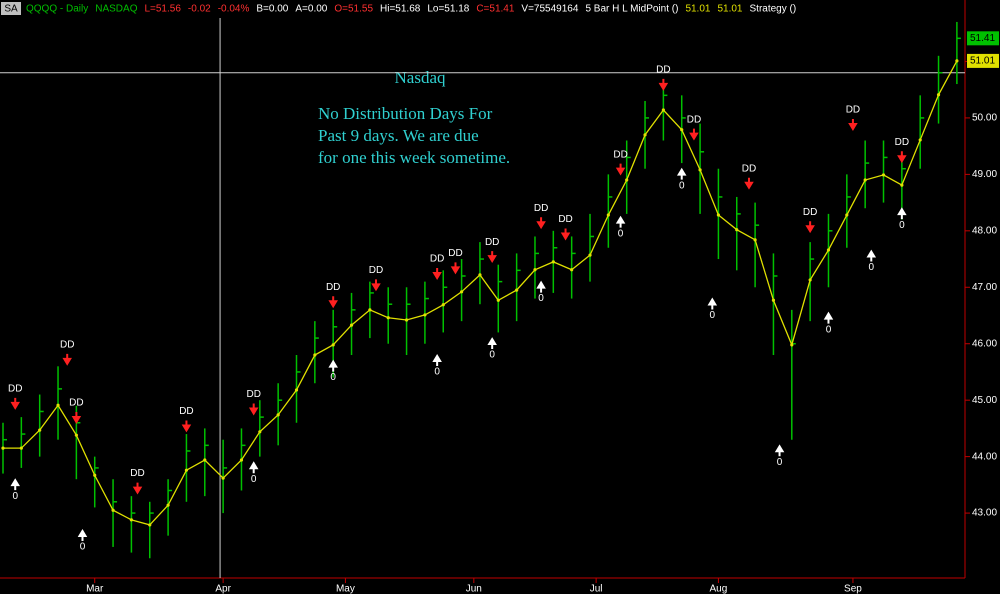 The width and height of the screenshot is (1000, 594). I want to click on price-tag-label: 51.01, so click(982, 61).